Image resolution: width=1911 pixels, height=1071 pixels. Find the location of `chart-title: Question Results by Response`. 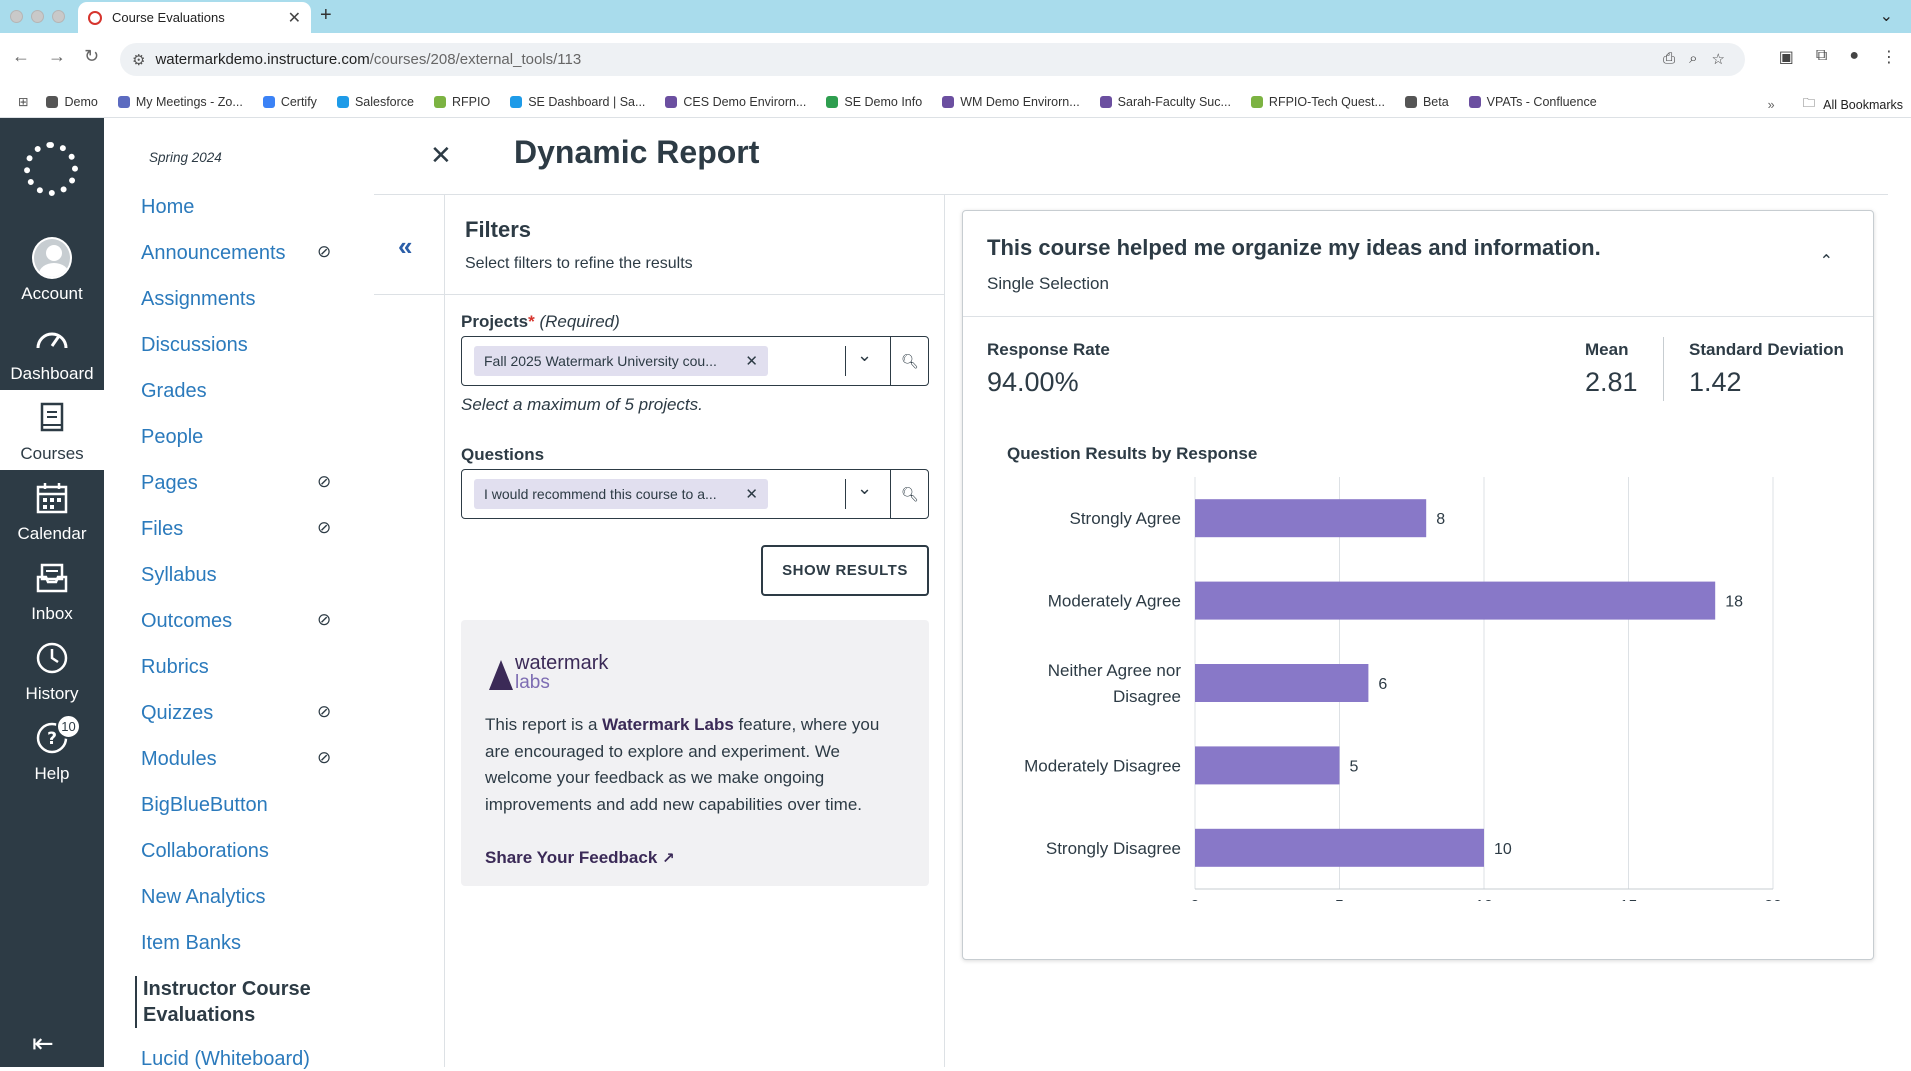

chart-title: Question Results by Response is located at coordinates (1132, 453).